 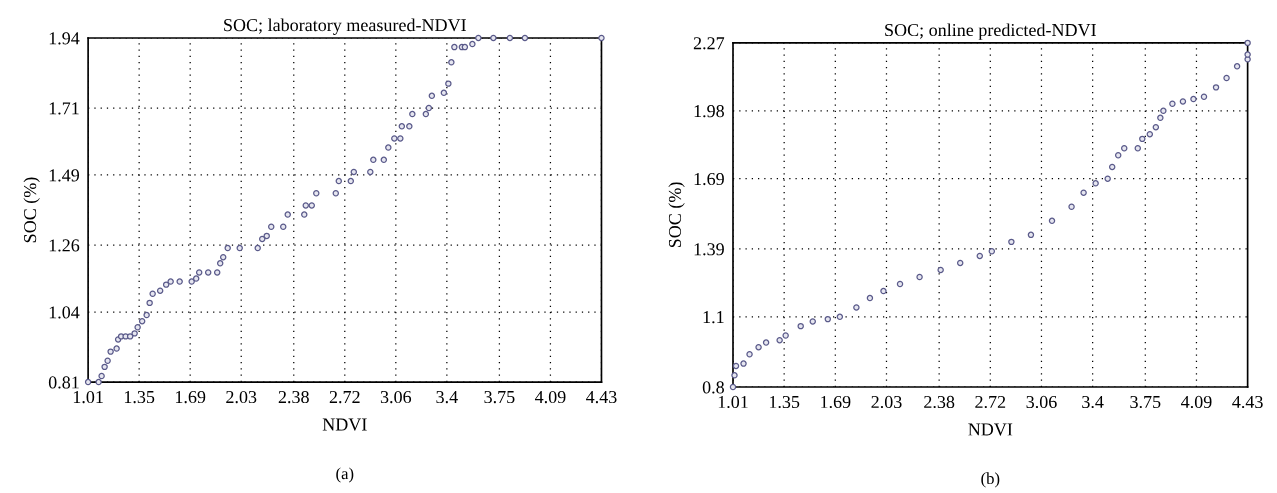 What do you see at coordinates (345, 475) in the screenshot?
I see `text: (a)` at bounding box center [345, 475].